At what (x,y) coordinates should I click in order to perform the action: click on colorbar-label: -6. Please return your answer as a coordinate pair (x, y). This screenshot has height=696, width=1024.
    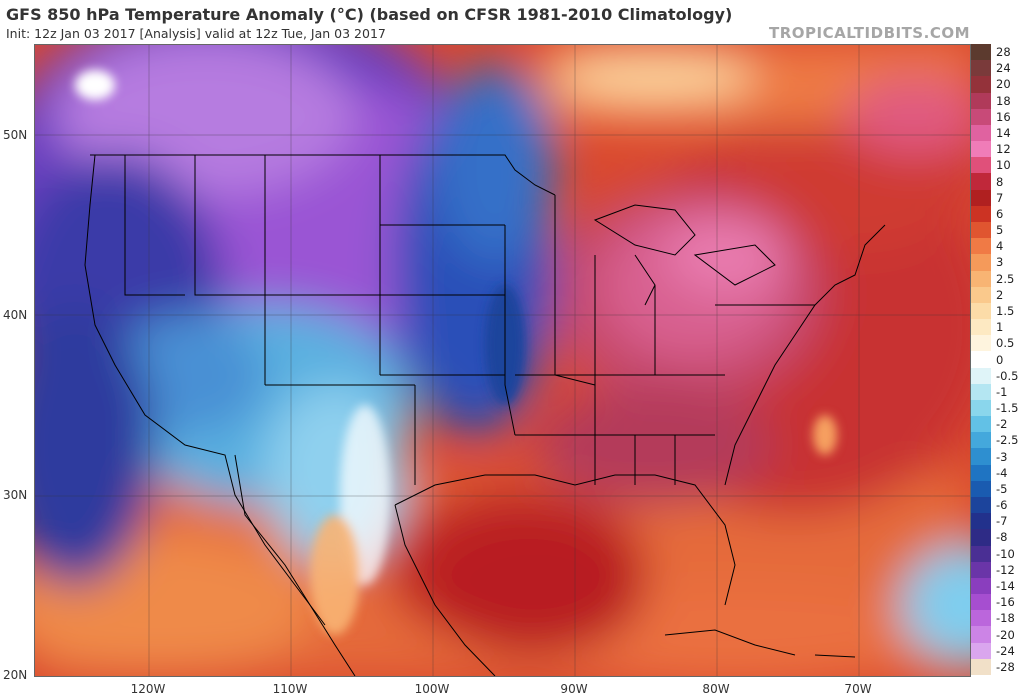
    Looking at the image, I should click on (1002, 505).